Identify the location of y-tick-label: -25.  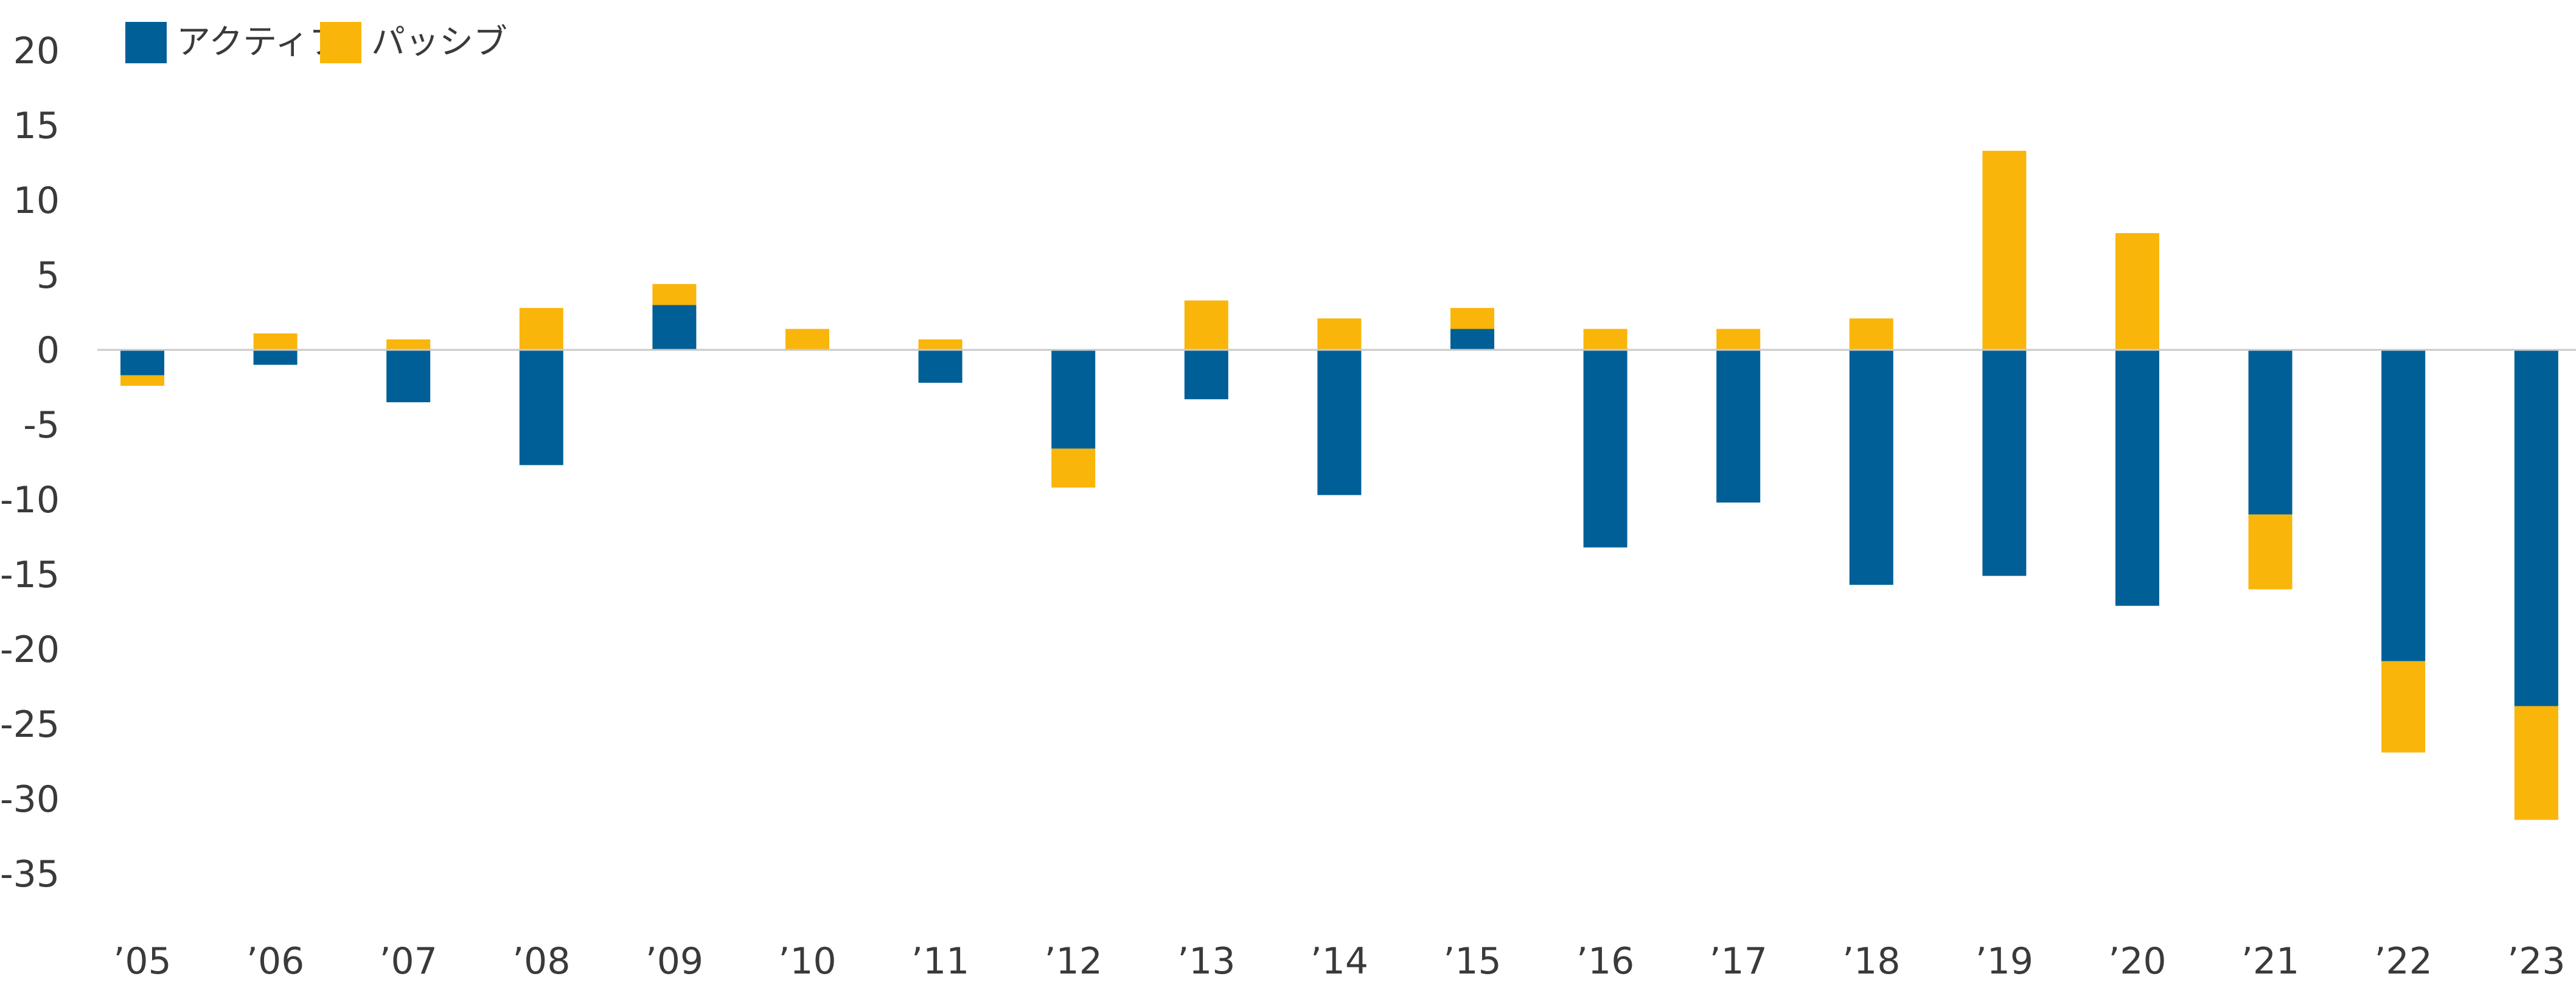
(30, 724).